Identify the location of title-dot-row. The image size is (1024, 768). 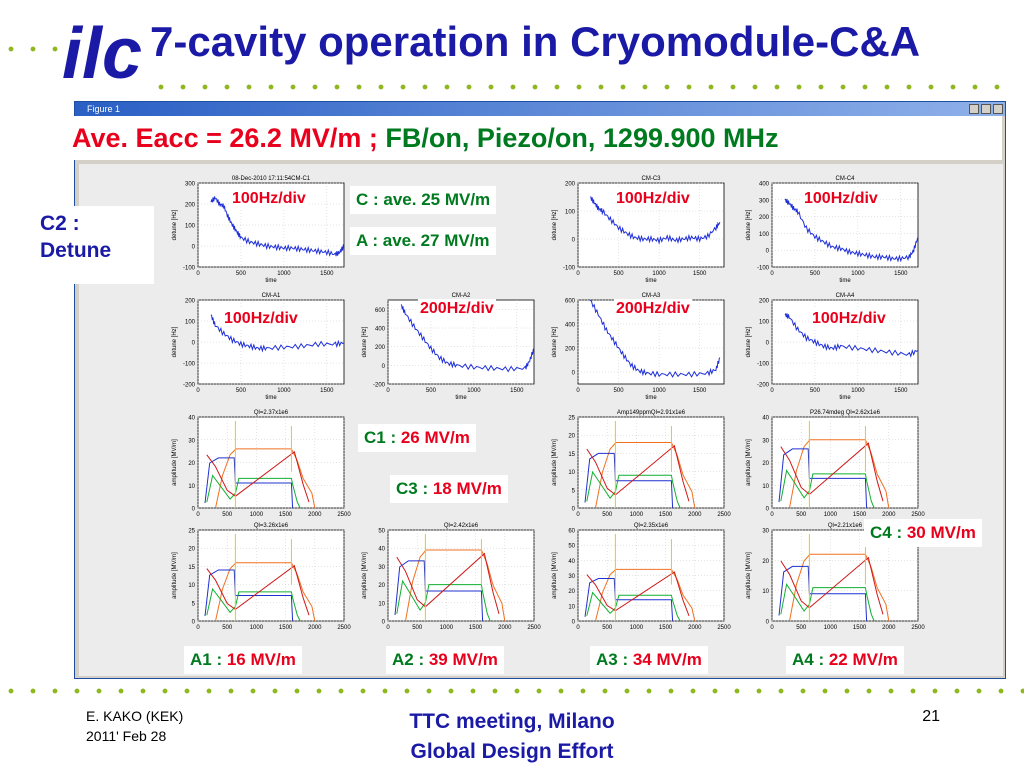
(575, 87).